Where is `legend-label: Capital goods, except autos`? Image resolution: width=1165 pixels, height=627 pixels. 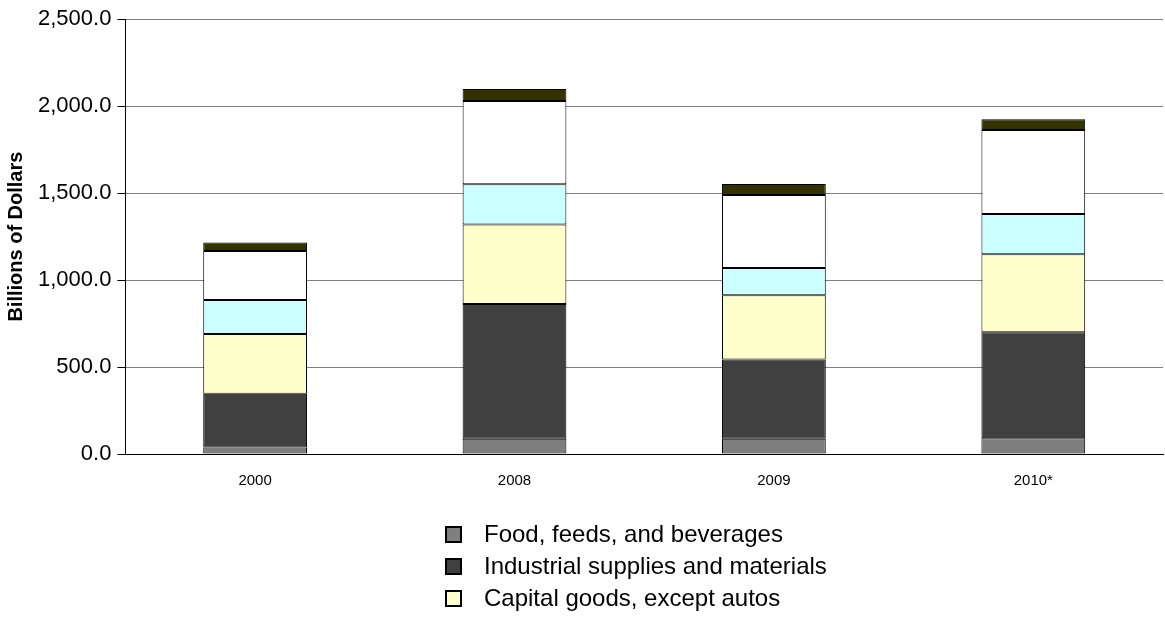
legend-label: Capital goods, except autos is located at coordinates (632, 598).